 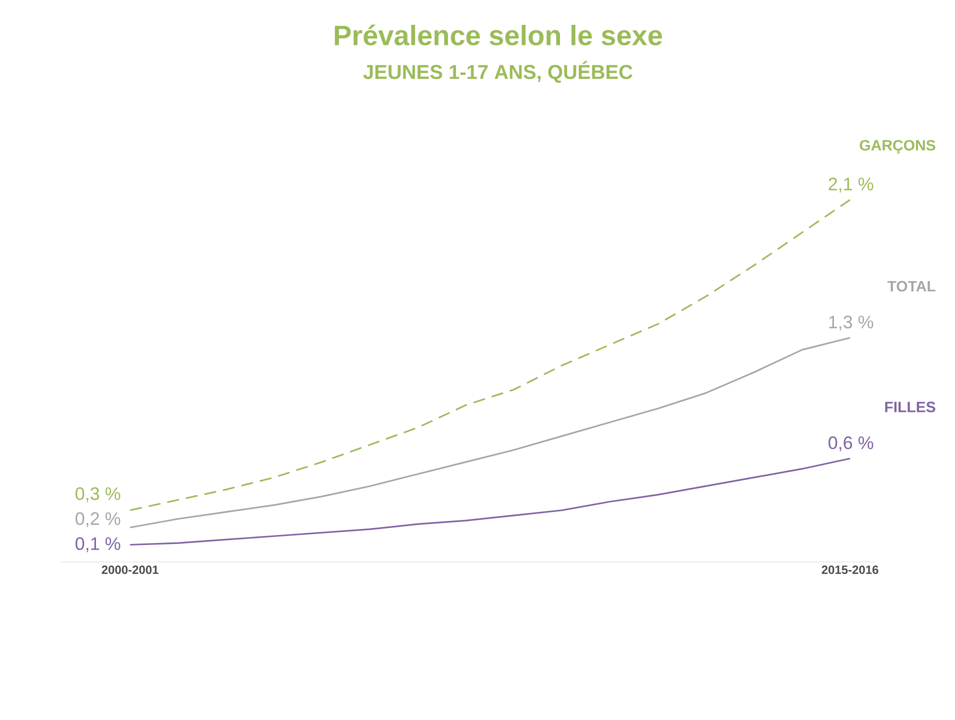 I want to click on data-label: 0,1 %, so click(x=98, y=544).